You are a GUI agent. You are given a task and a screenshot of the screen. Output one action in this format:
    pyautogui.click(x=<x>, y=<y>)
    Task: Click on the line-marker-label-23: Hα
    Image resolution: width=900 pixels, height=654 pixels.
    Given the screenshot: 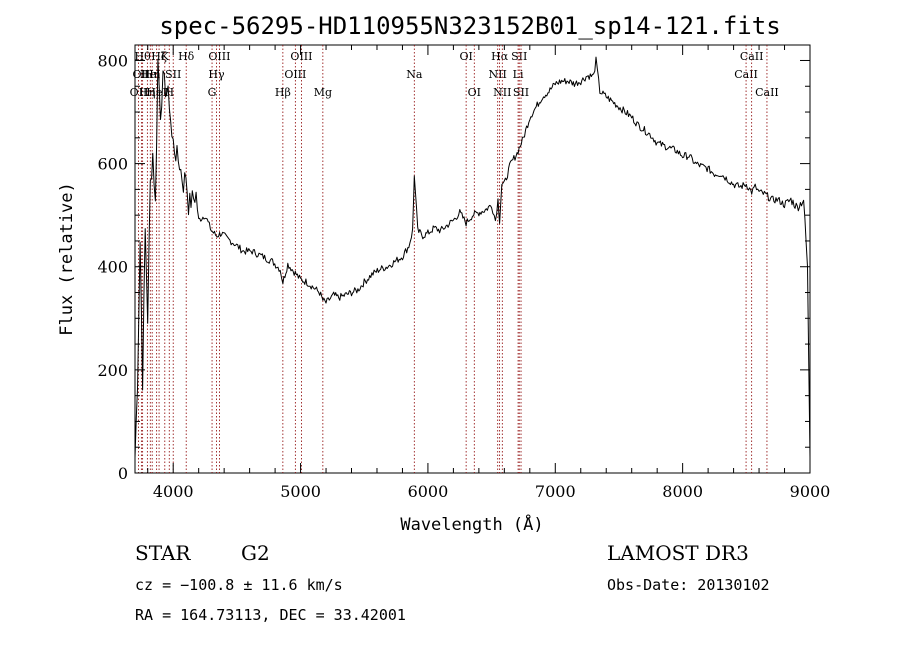 What is the action you would take?
    pyautogui.click(x=500, y=56)
    